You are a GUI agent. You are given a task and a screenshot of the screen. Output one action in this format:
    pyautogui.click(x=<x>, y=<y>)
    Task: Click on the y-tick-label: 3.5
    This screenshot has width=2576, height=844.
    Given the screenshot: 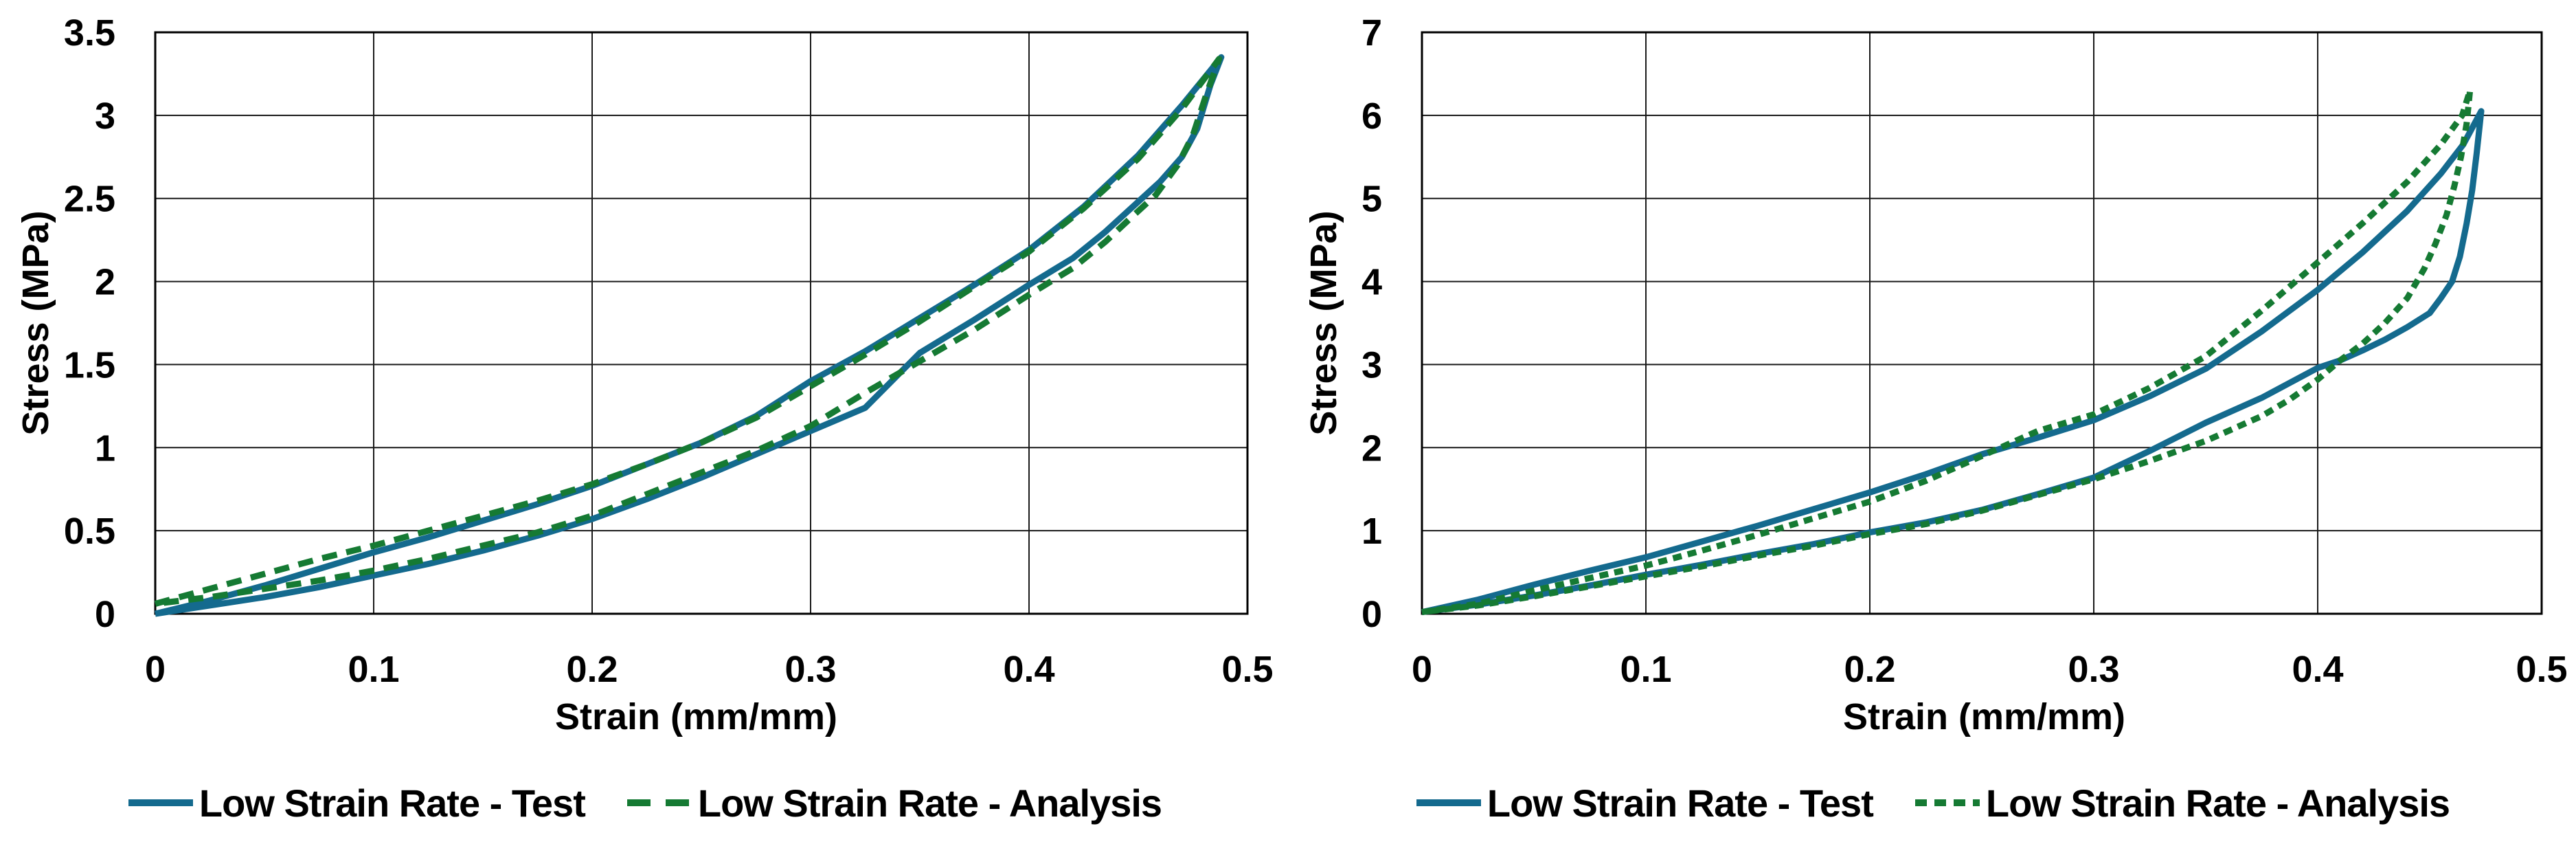 What is the action you would take?
    pyautogui.click(x=89, y=33)
    